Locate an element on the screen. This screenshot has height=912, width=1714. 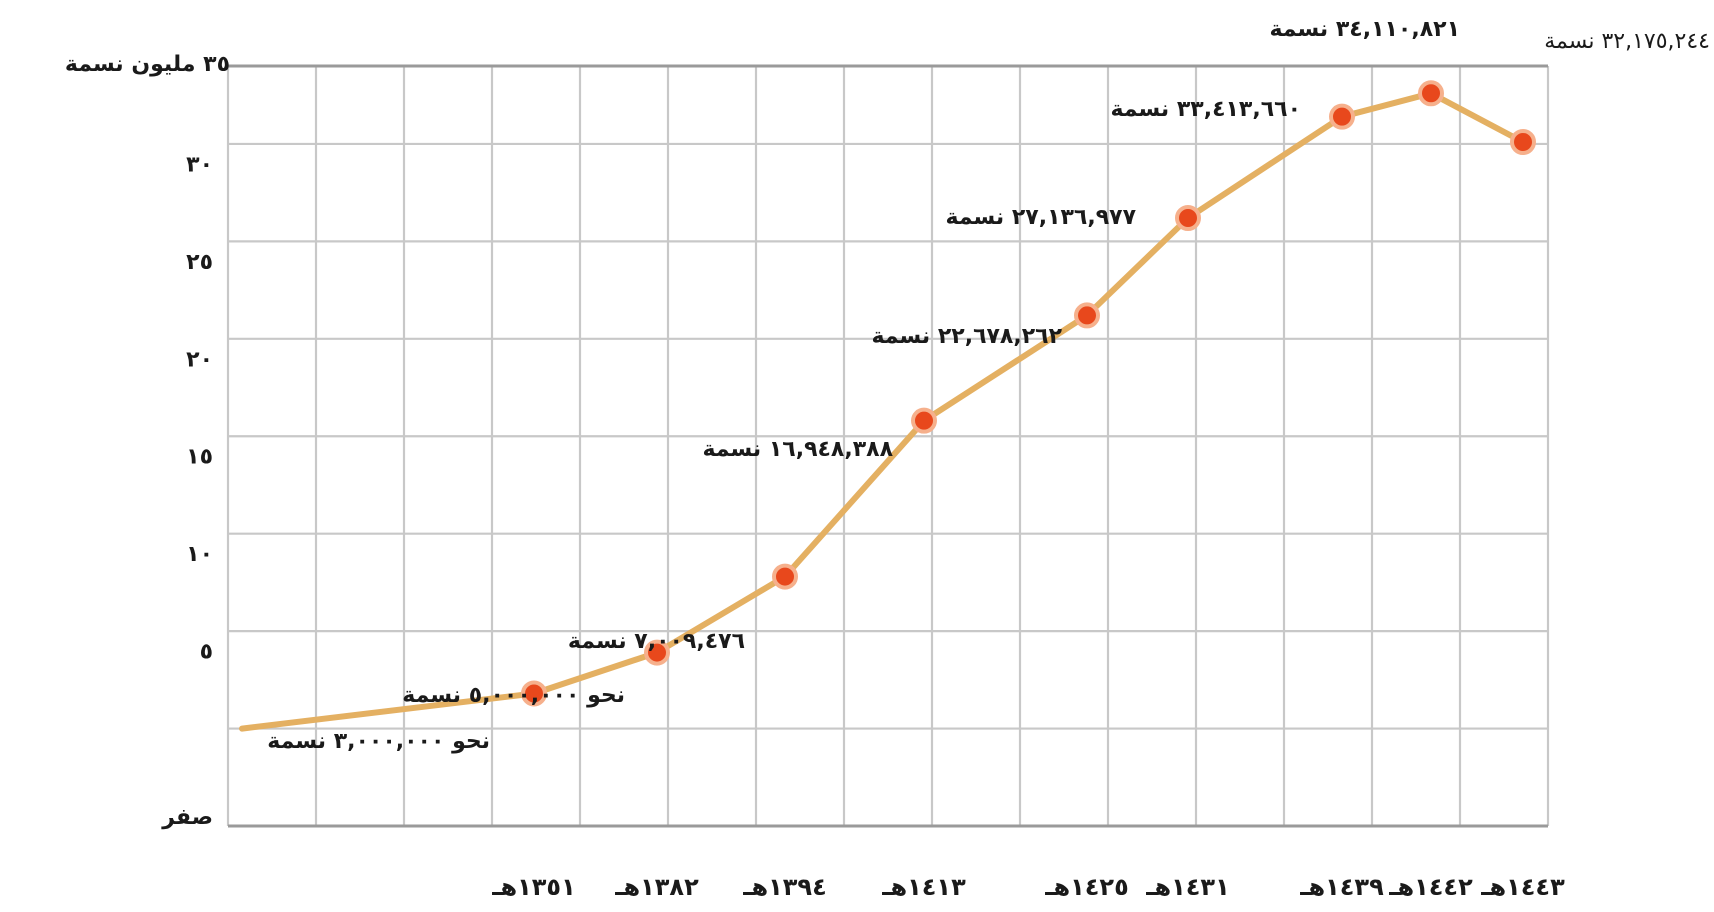
y-tick-label: ٢٠ is located at coordinates (199, 359).